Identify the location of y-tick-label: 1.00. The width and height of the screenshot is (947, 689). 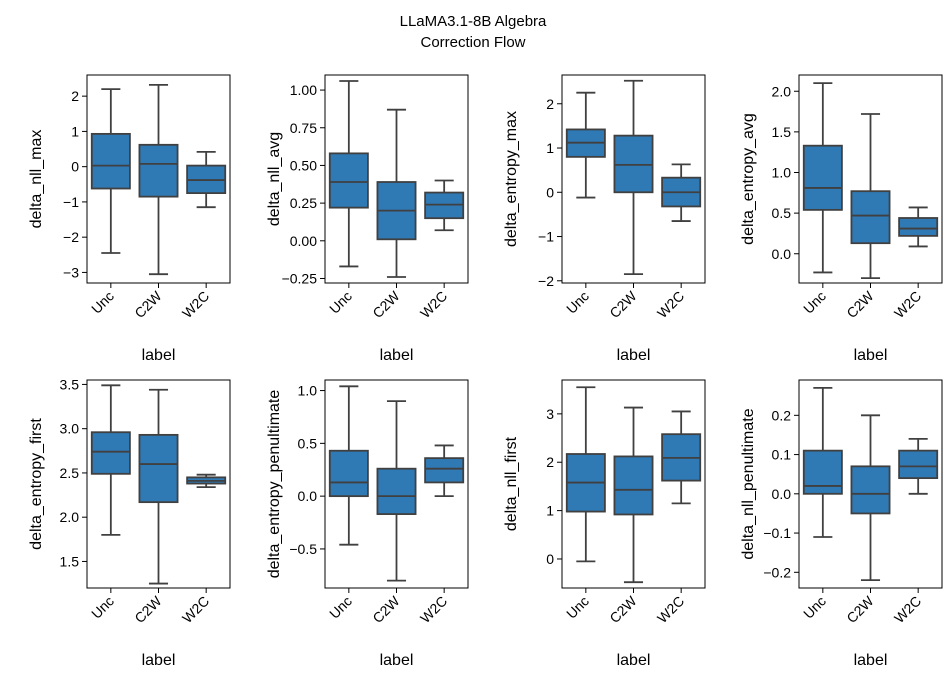
(303, 90).